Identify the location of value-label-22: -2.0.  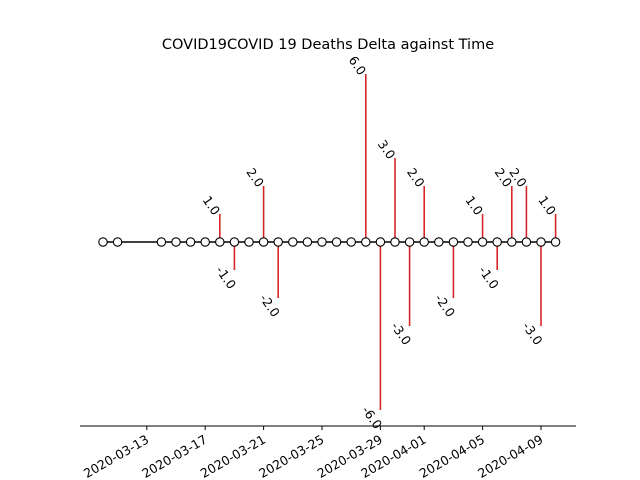
(445, 305).